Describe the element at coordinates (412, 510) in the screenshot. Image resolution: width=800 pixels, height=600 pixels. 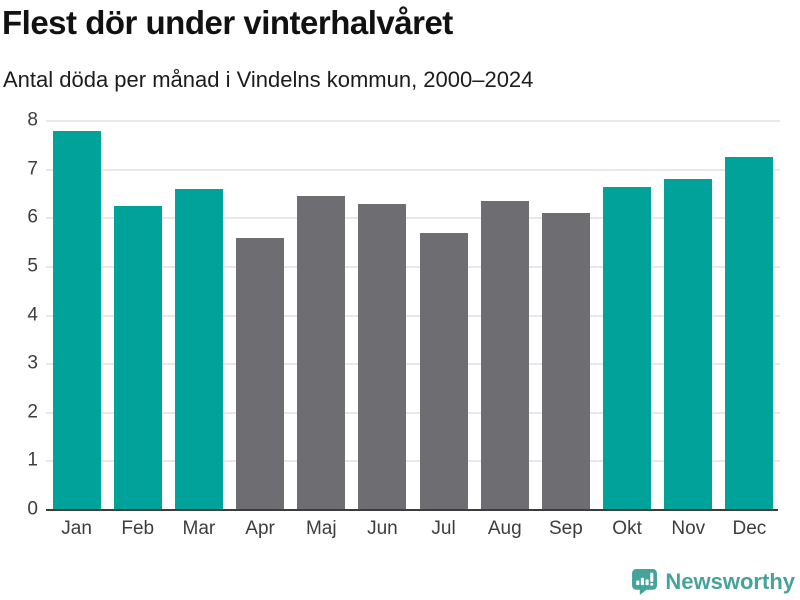
I see `x-axis-line` at that location.